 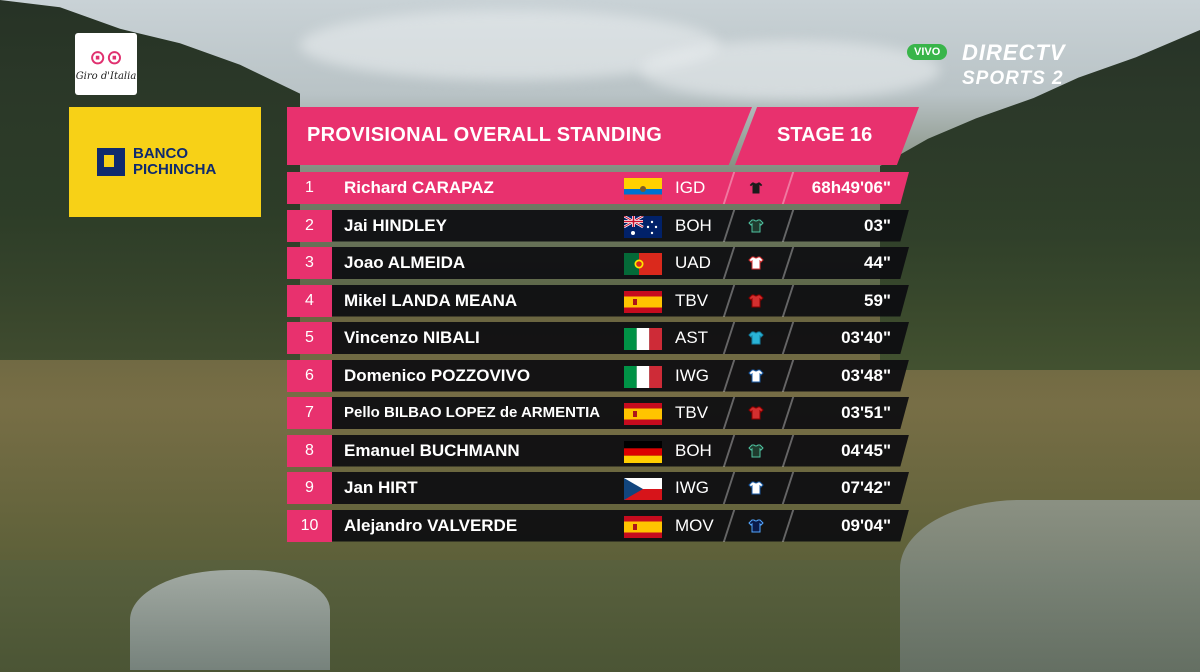 I want to click on sponsor-name: BANCO PICHINCHA, so click(x=174, y=162).